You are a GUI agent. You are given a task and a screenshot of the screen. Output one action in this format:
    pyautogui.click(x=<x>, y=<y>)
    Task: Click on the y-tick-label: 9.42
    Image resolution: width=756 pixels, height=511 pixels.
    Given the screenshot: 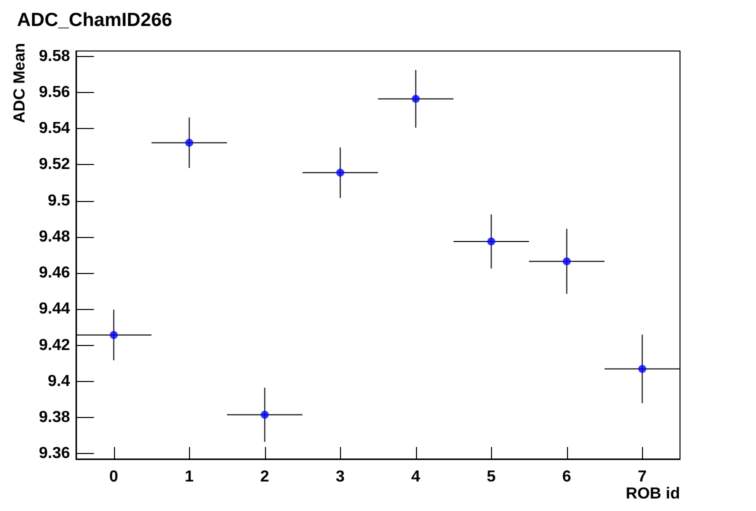 What is the action you would take?
    pyautogui.click(x=54, y=345)
    